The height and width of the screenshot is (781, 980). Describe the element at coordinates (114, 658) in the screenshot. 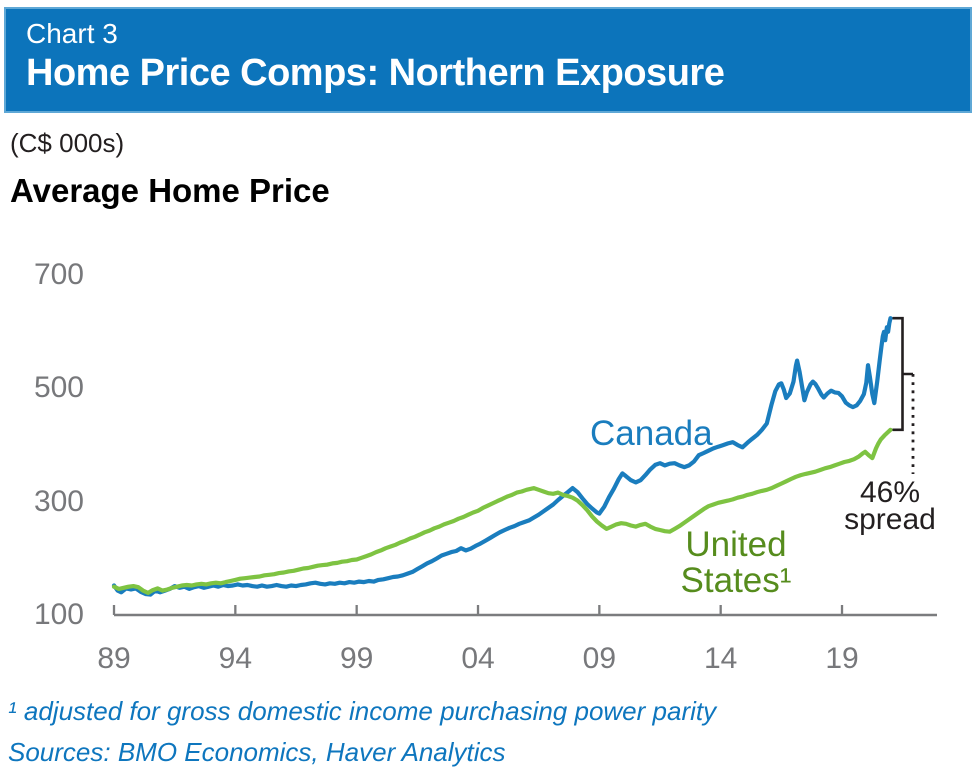

I see `x-tick-label: 89` at that location.